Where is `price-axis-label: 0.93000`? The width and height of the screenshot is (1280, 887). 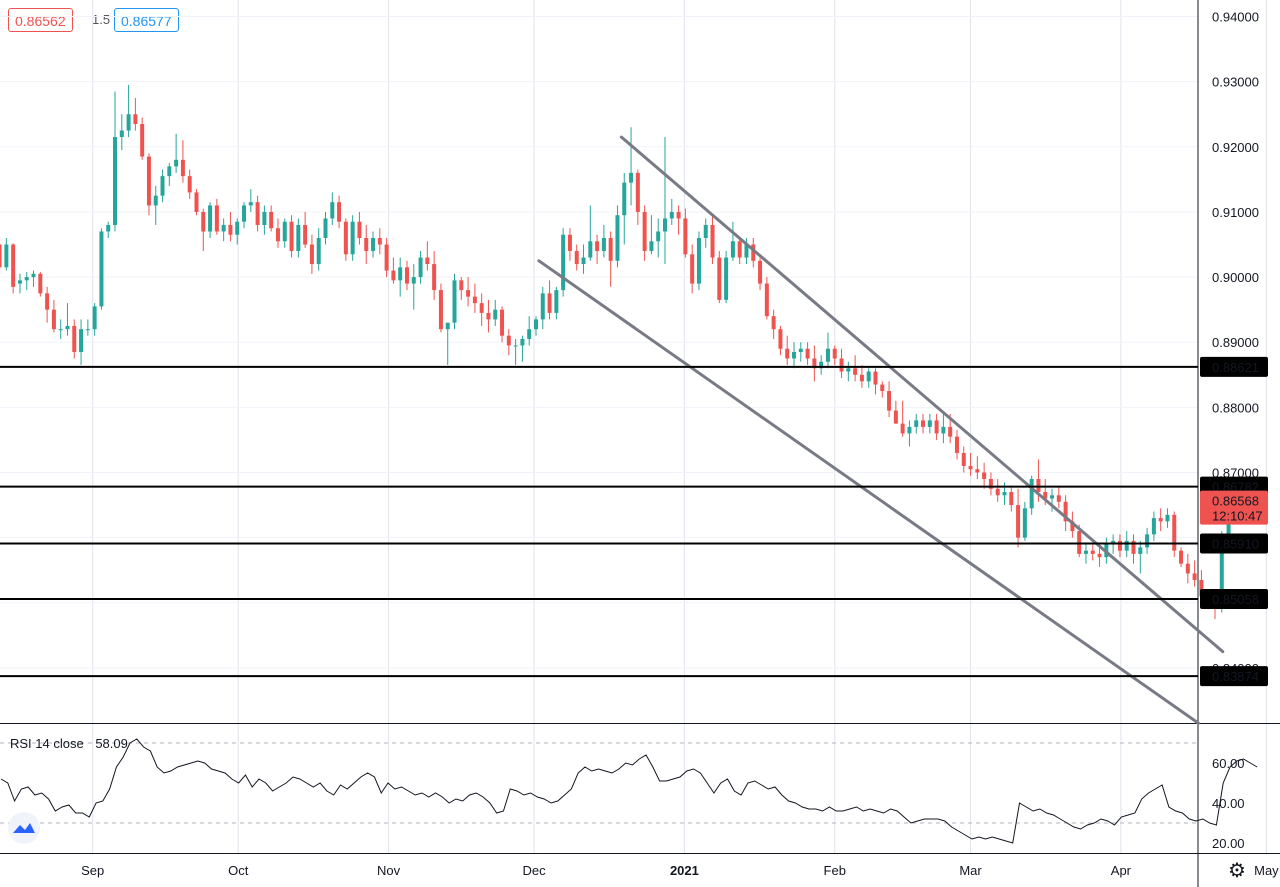 price-axis-label: 0.93000 is located at coordinates (1235, 82).